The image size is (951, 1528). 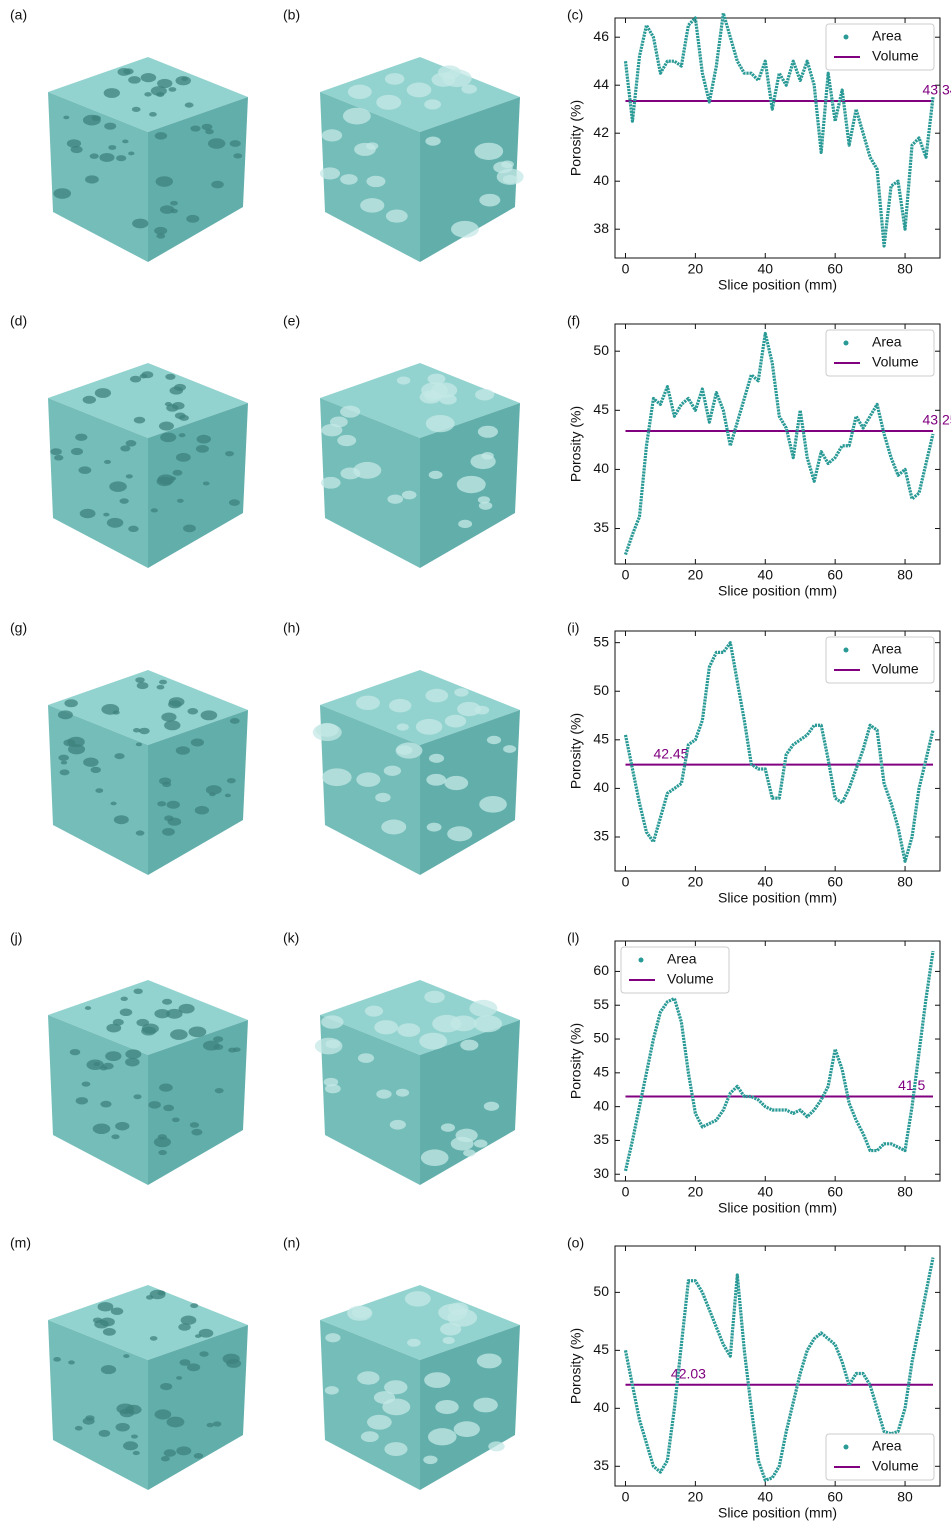 I want to click on plot-frame, so click(x=777, y=138).